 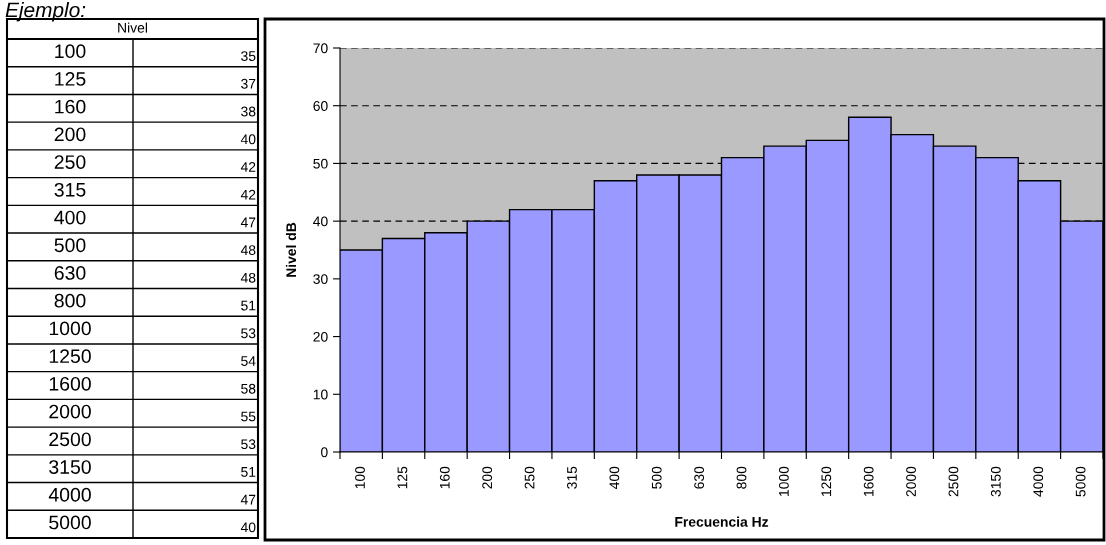 I want to click on category-label: 1000, so click(x=70, y=328).